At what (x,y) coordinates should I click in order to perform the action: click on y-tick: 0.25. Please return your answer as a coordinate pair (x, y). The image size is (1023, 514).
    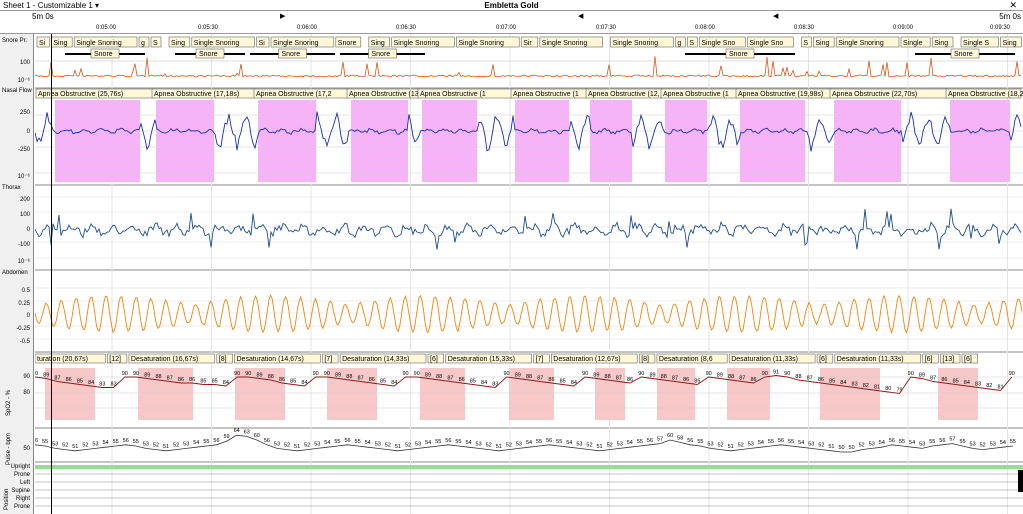
    Looking at the image, I should click on (24, 304).